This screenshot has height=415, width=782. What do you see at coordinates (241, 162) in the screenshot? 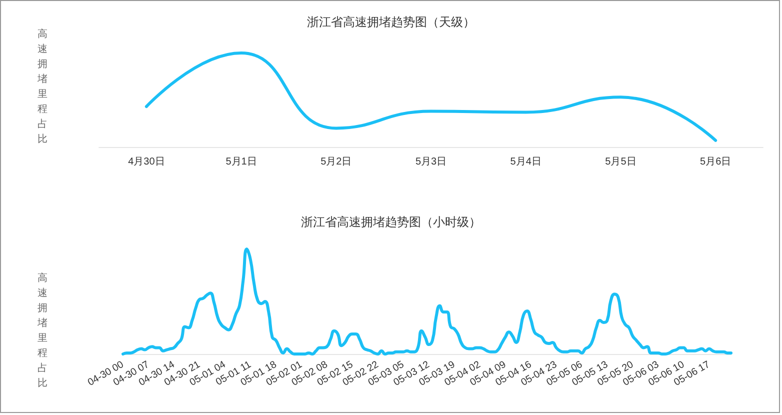
I see `x-tick-label: 5月1日` at bounding box center [241, 162].